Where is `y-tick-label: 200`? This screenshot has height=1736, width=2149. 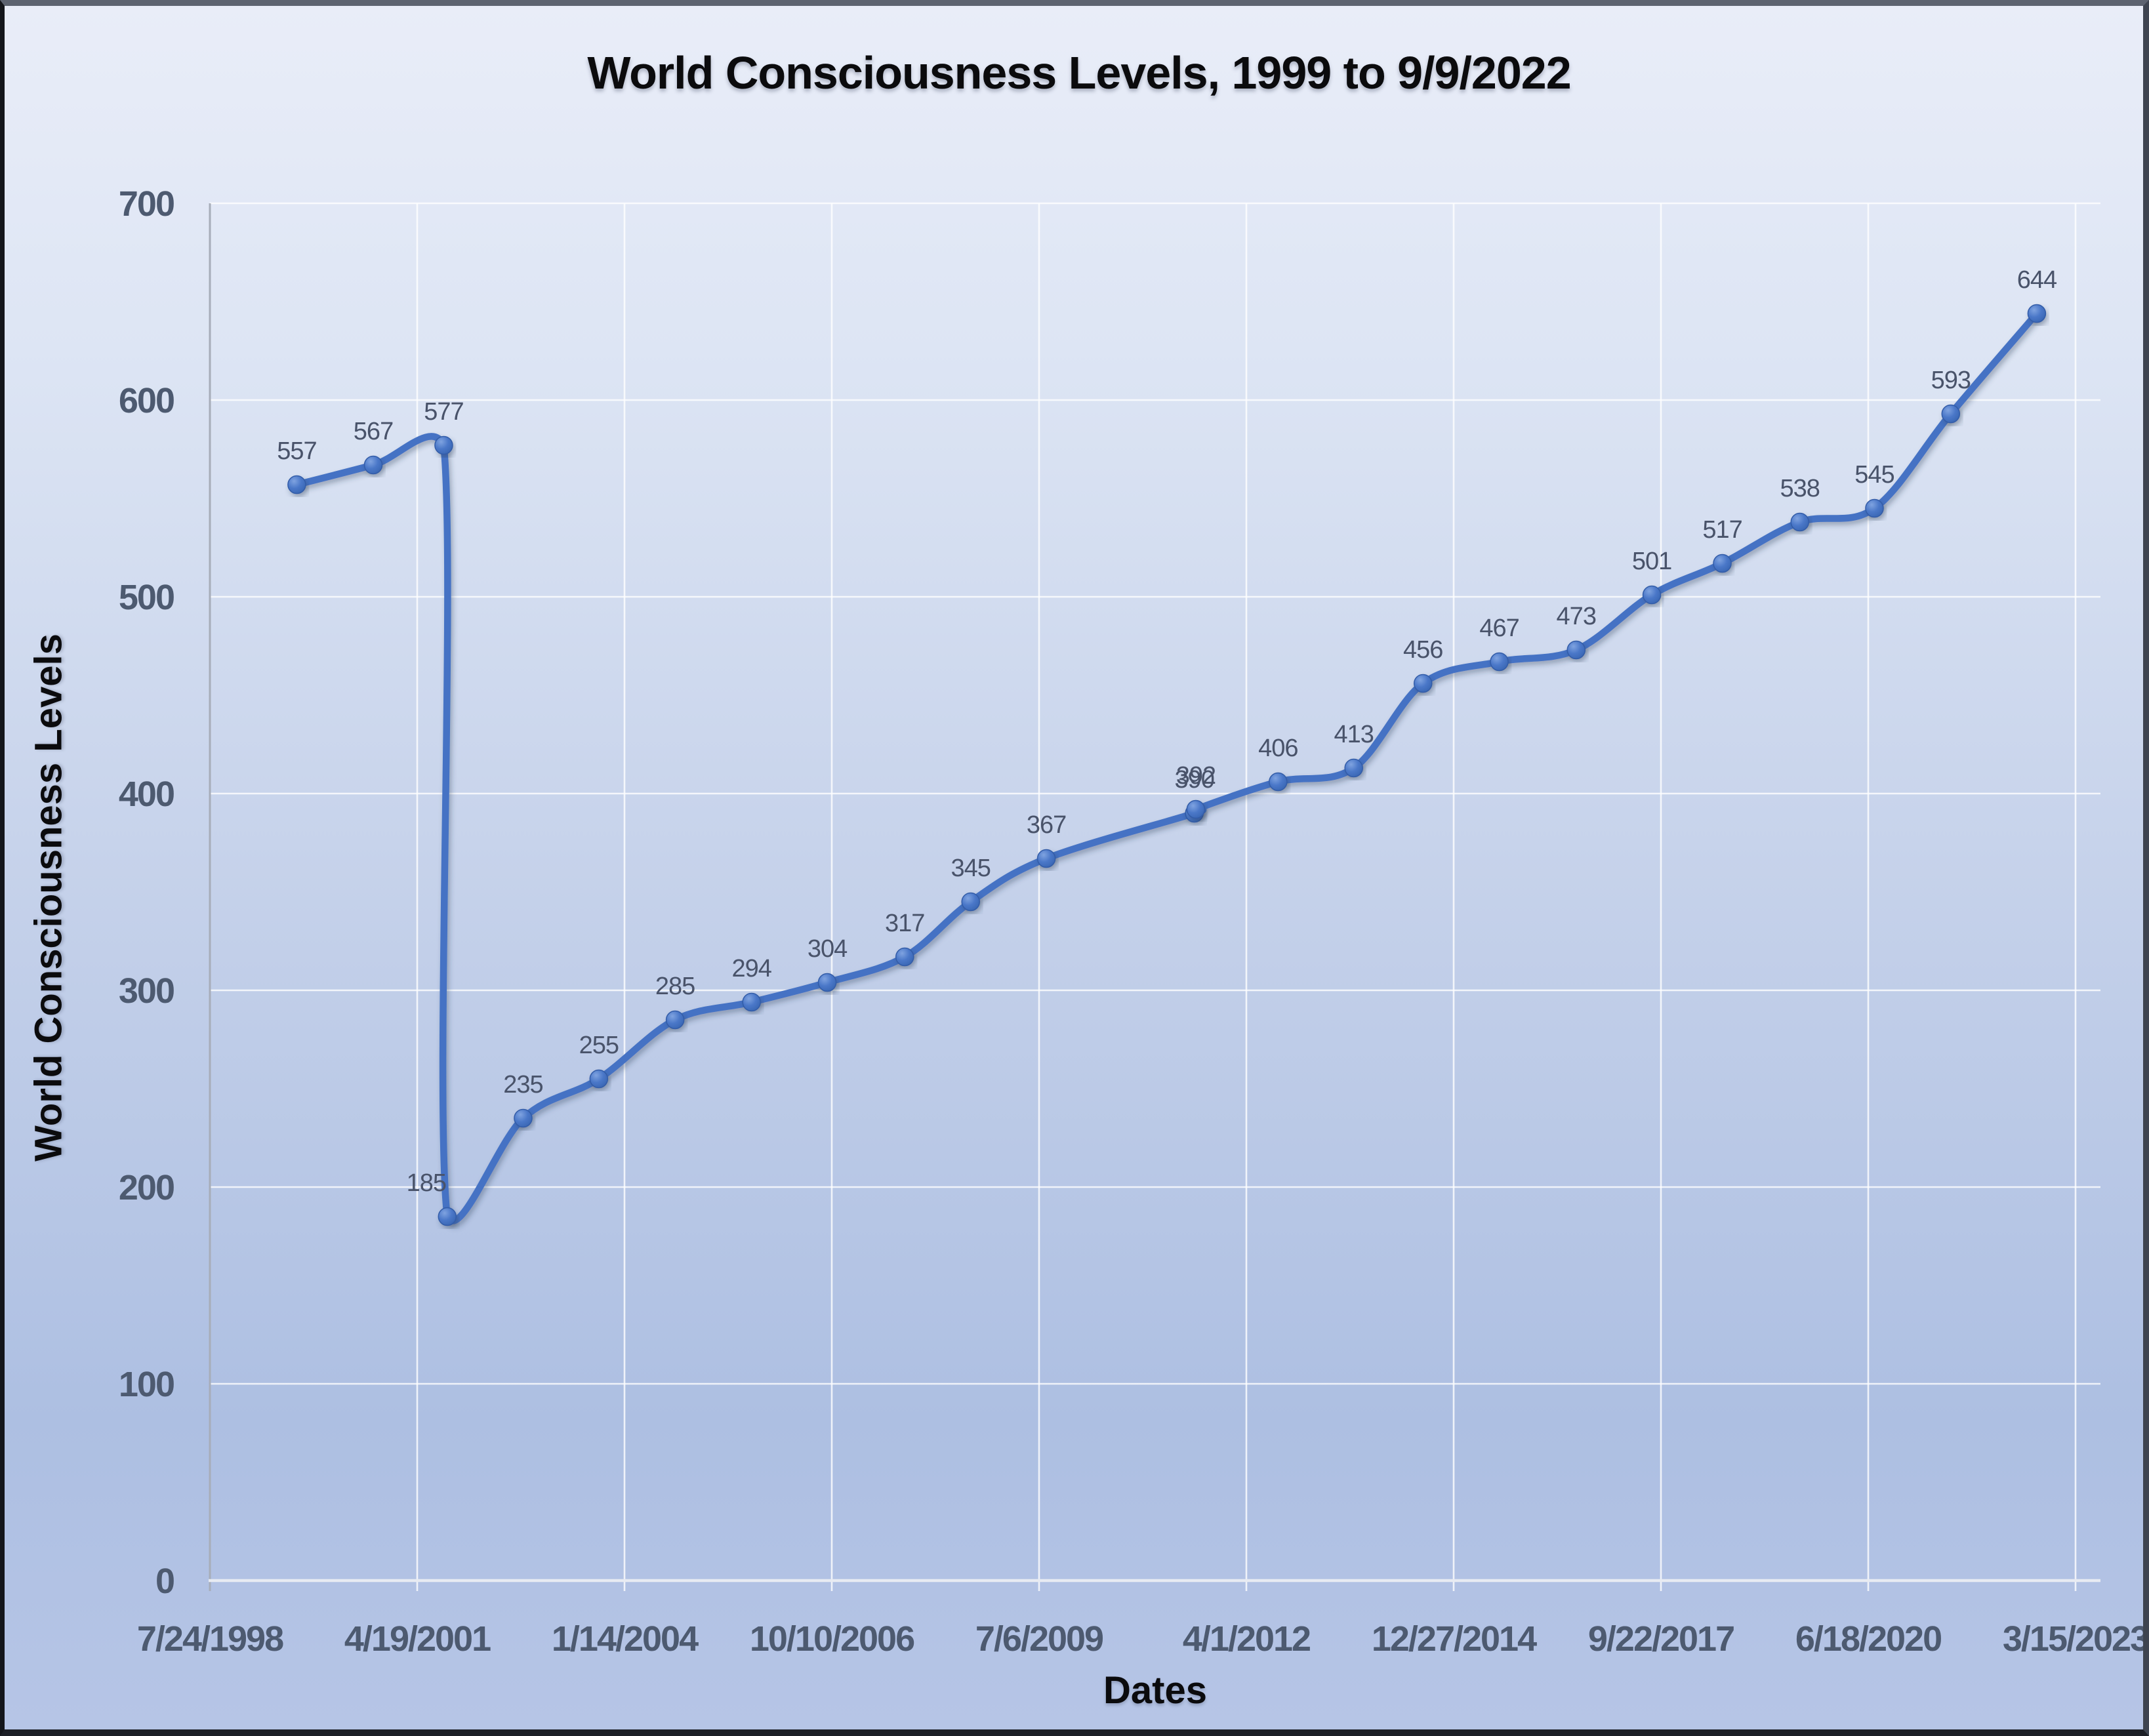
y-tick-label: 200 is located at coordinates (146, 1187).